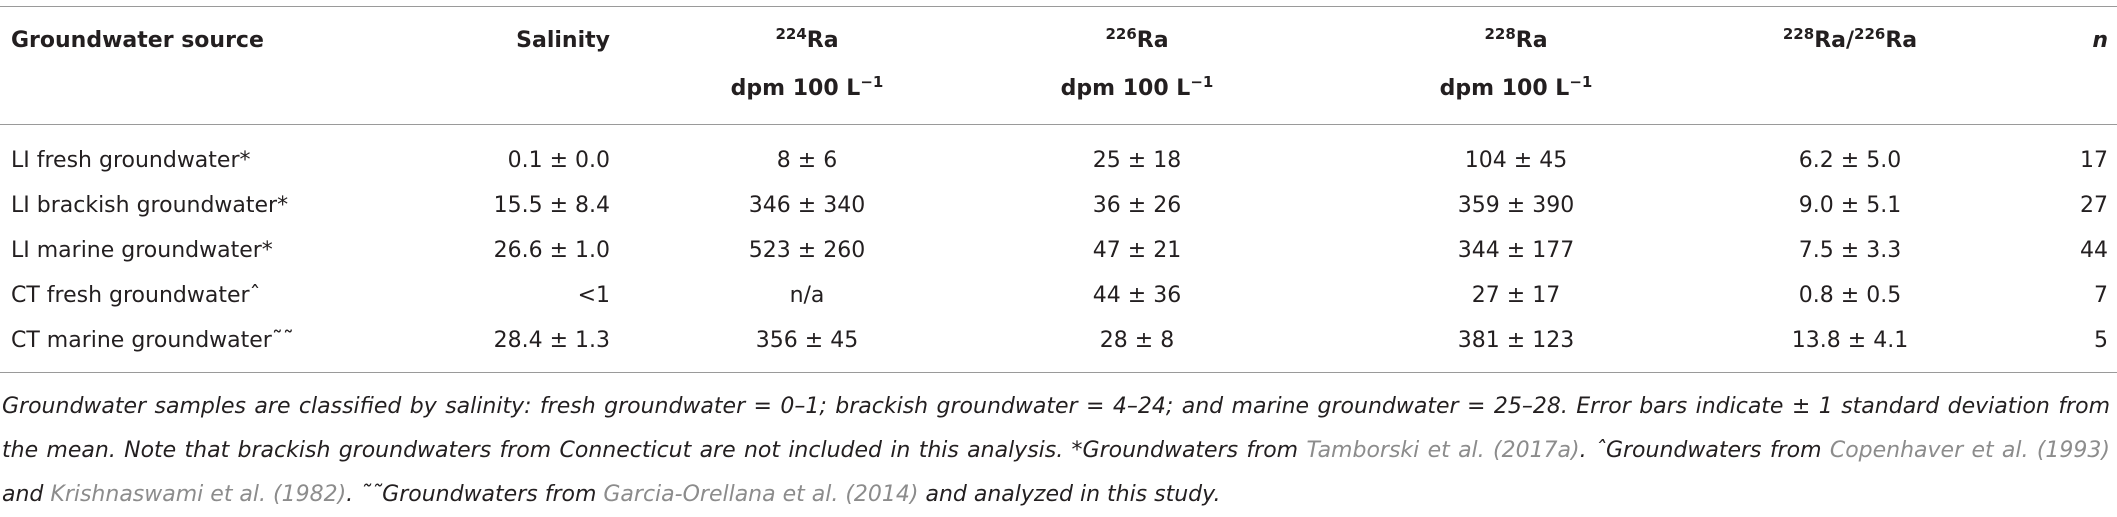 The width and height of the screenshot is (2117, 517). I want to click on header-cell: 224Ra, so click(806, 41).